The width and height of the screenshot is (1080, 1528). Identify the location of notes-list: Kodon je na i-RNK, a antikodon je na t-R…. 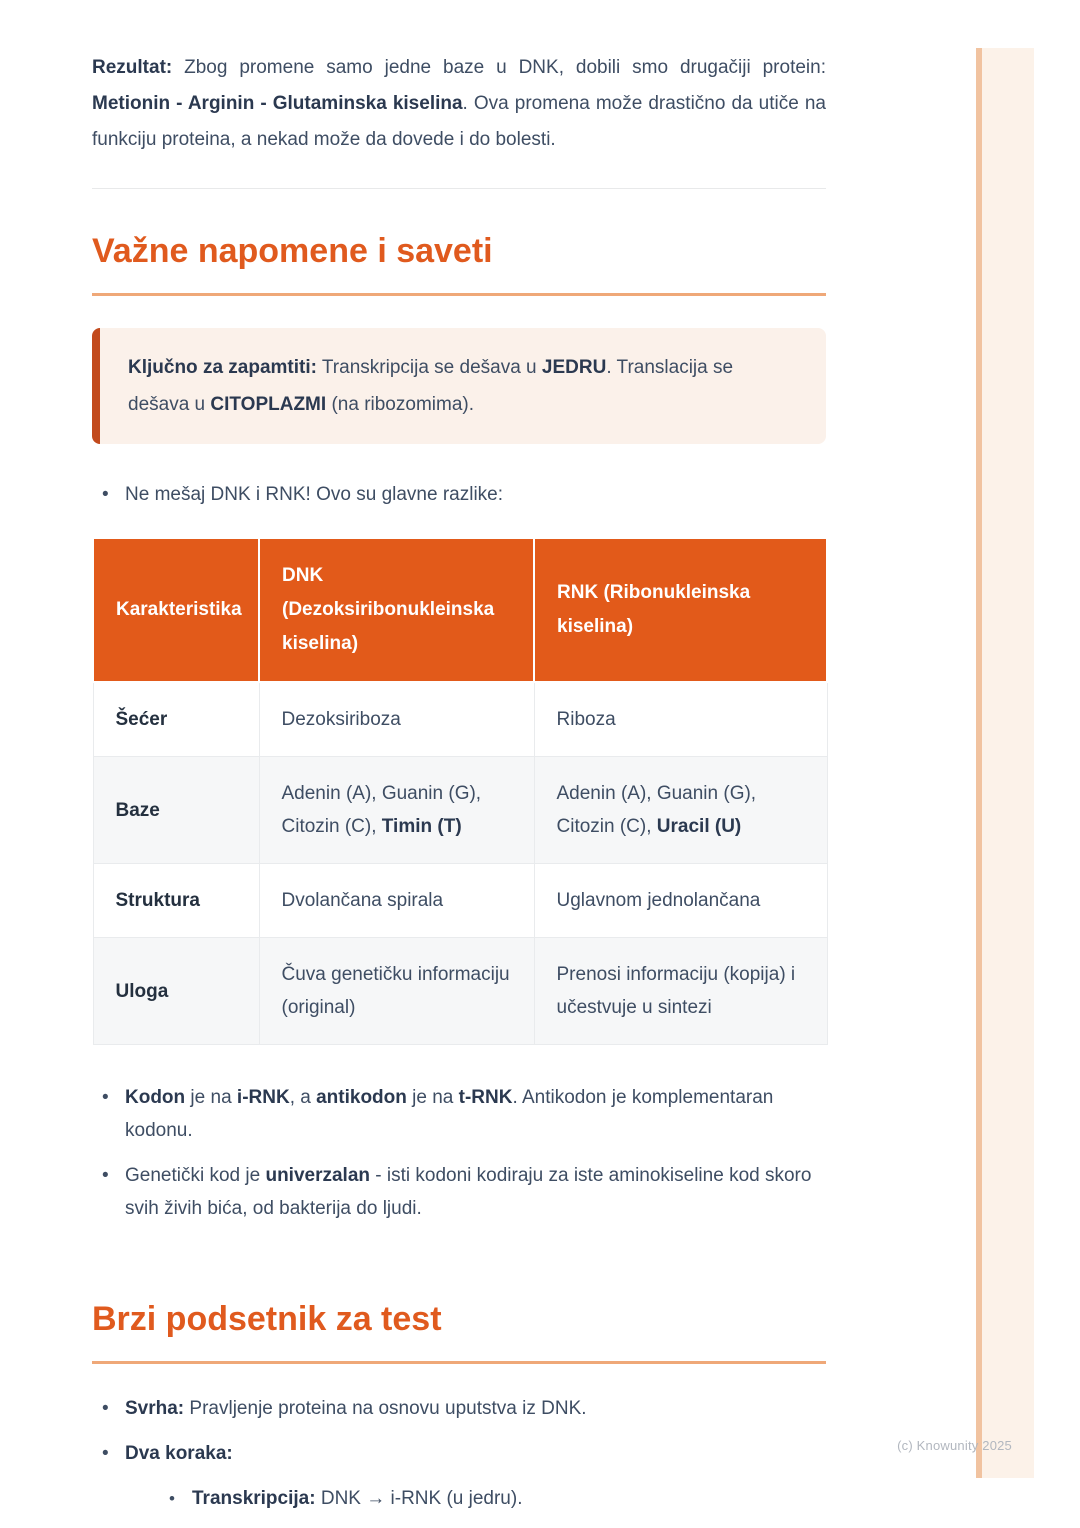
(459, 1153).